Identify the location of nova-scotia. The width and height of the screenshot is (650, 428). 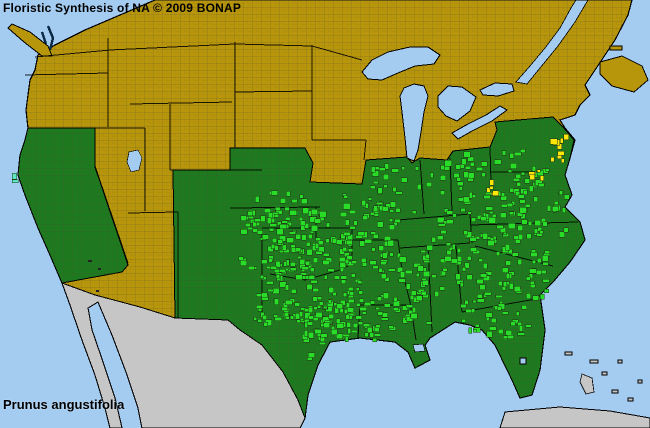
(624, 74).